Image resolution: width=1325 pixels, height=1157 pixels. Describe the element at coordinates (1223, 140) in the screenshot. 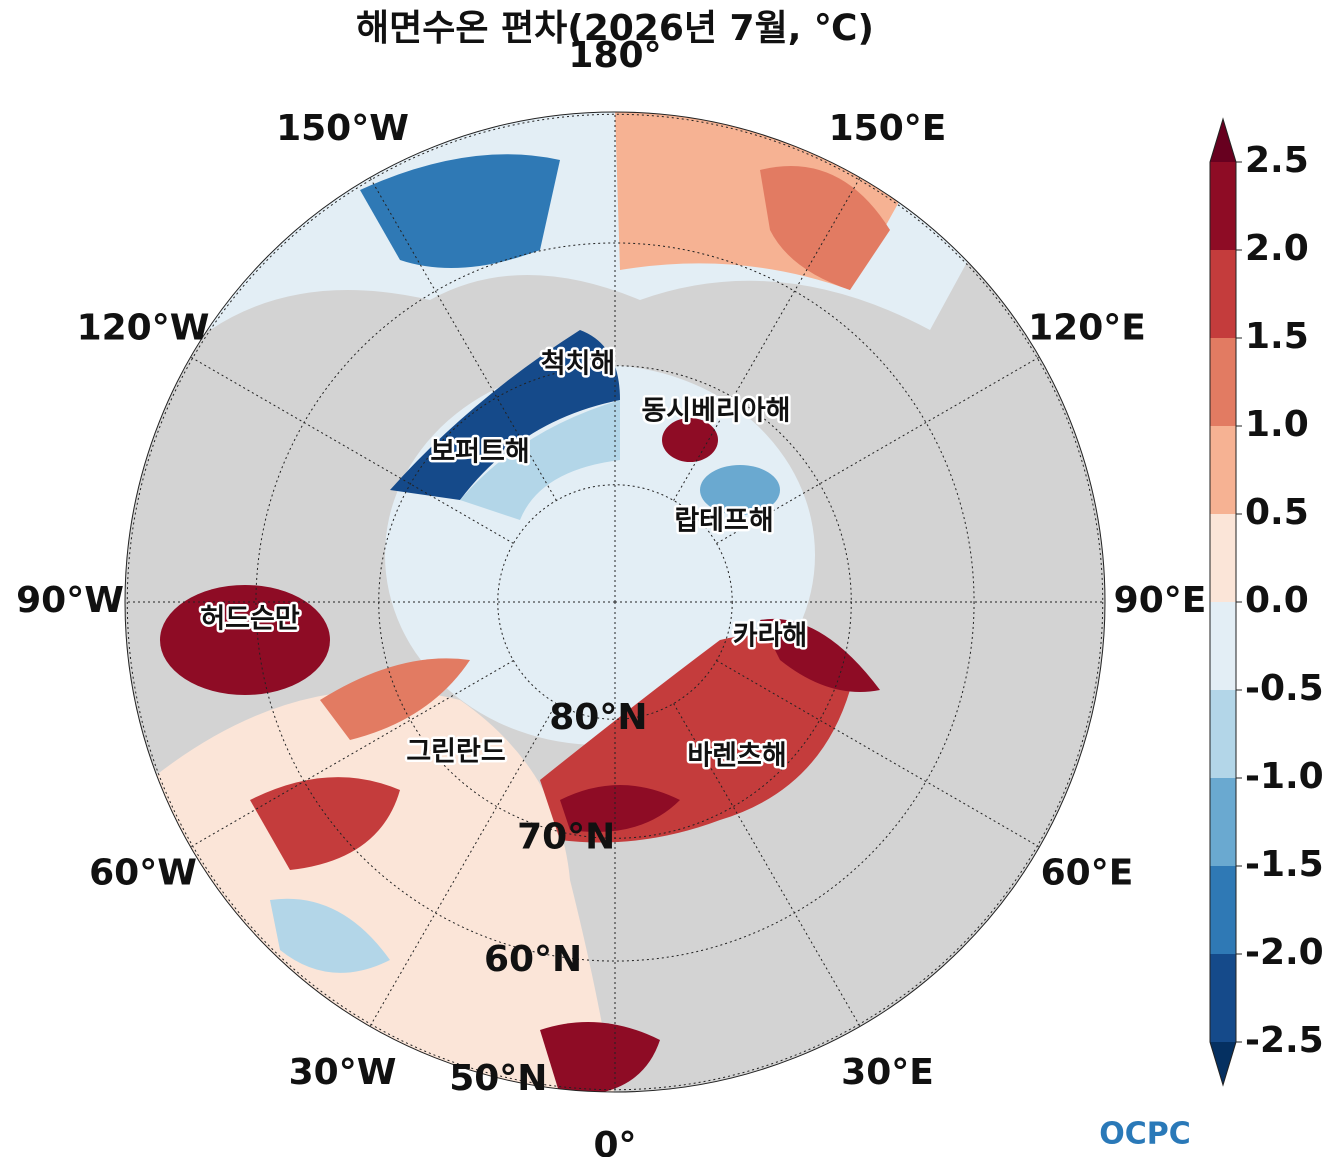

I see `colorbar-extend-high` at that location.